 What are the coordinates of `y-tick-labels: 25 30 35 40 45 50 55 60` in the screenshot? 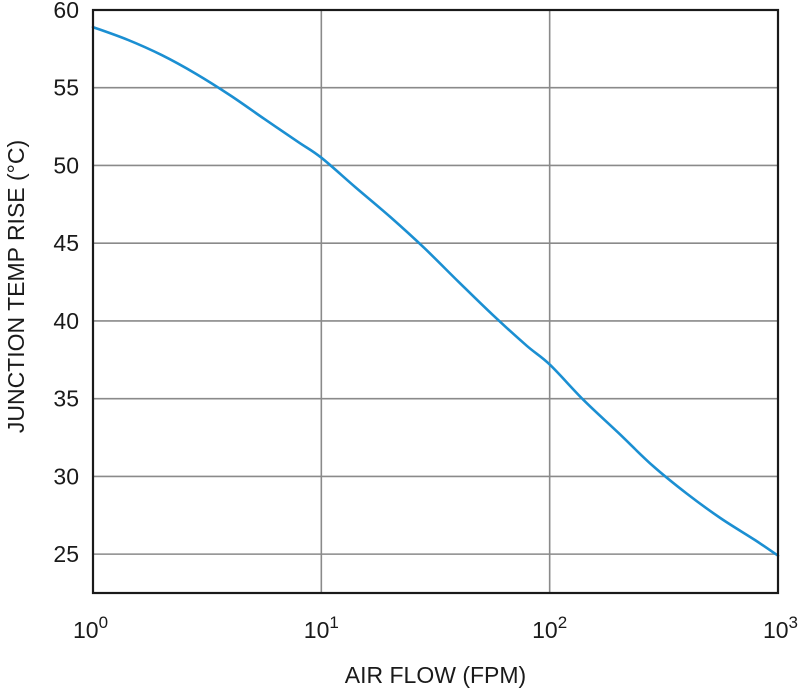 It's located at (66, 283).